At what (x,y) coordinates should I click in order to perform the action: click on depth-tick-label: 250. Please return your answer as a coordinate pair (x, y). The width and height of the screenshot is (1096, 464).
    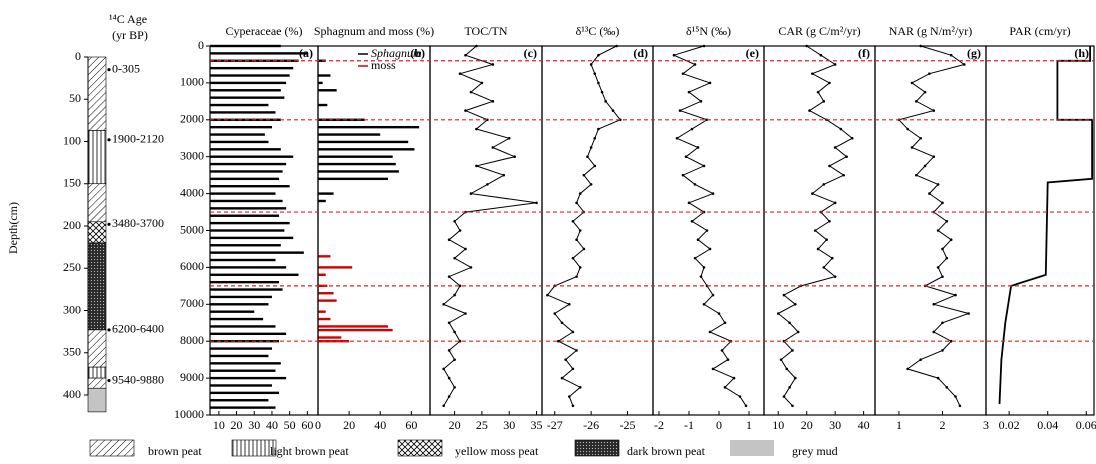
    Looking at the image, I should click on (72, 267).